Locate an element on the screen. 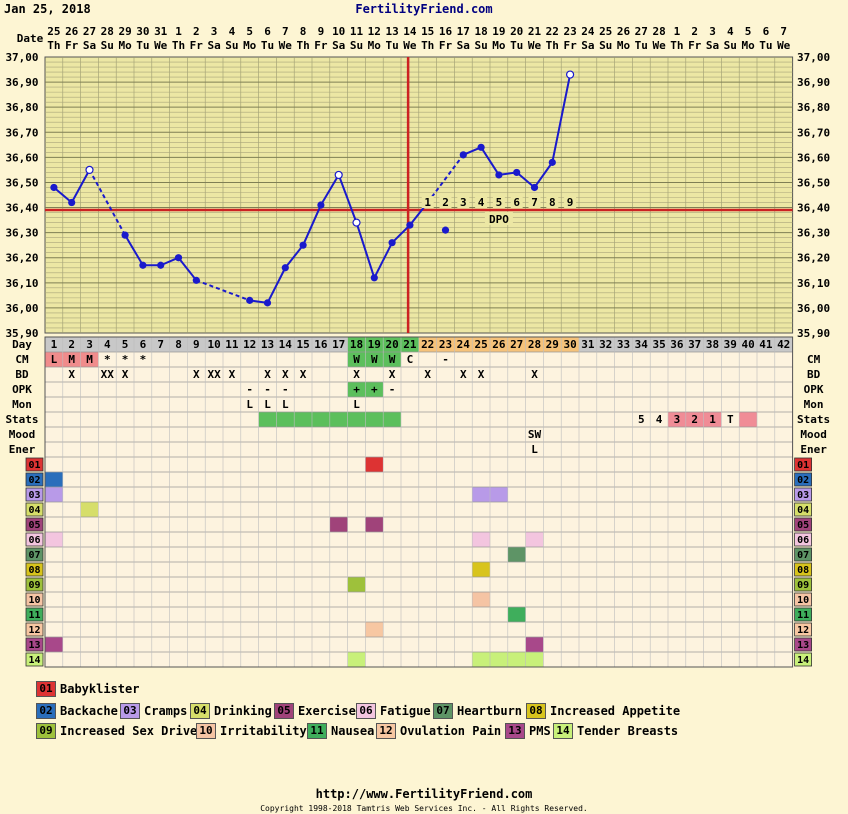 This screenshot has width=848, height=814. legend-item-14: 14 Tender Breasts is located at coordinates (615, 730).